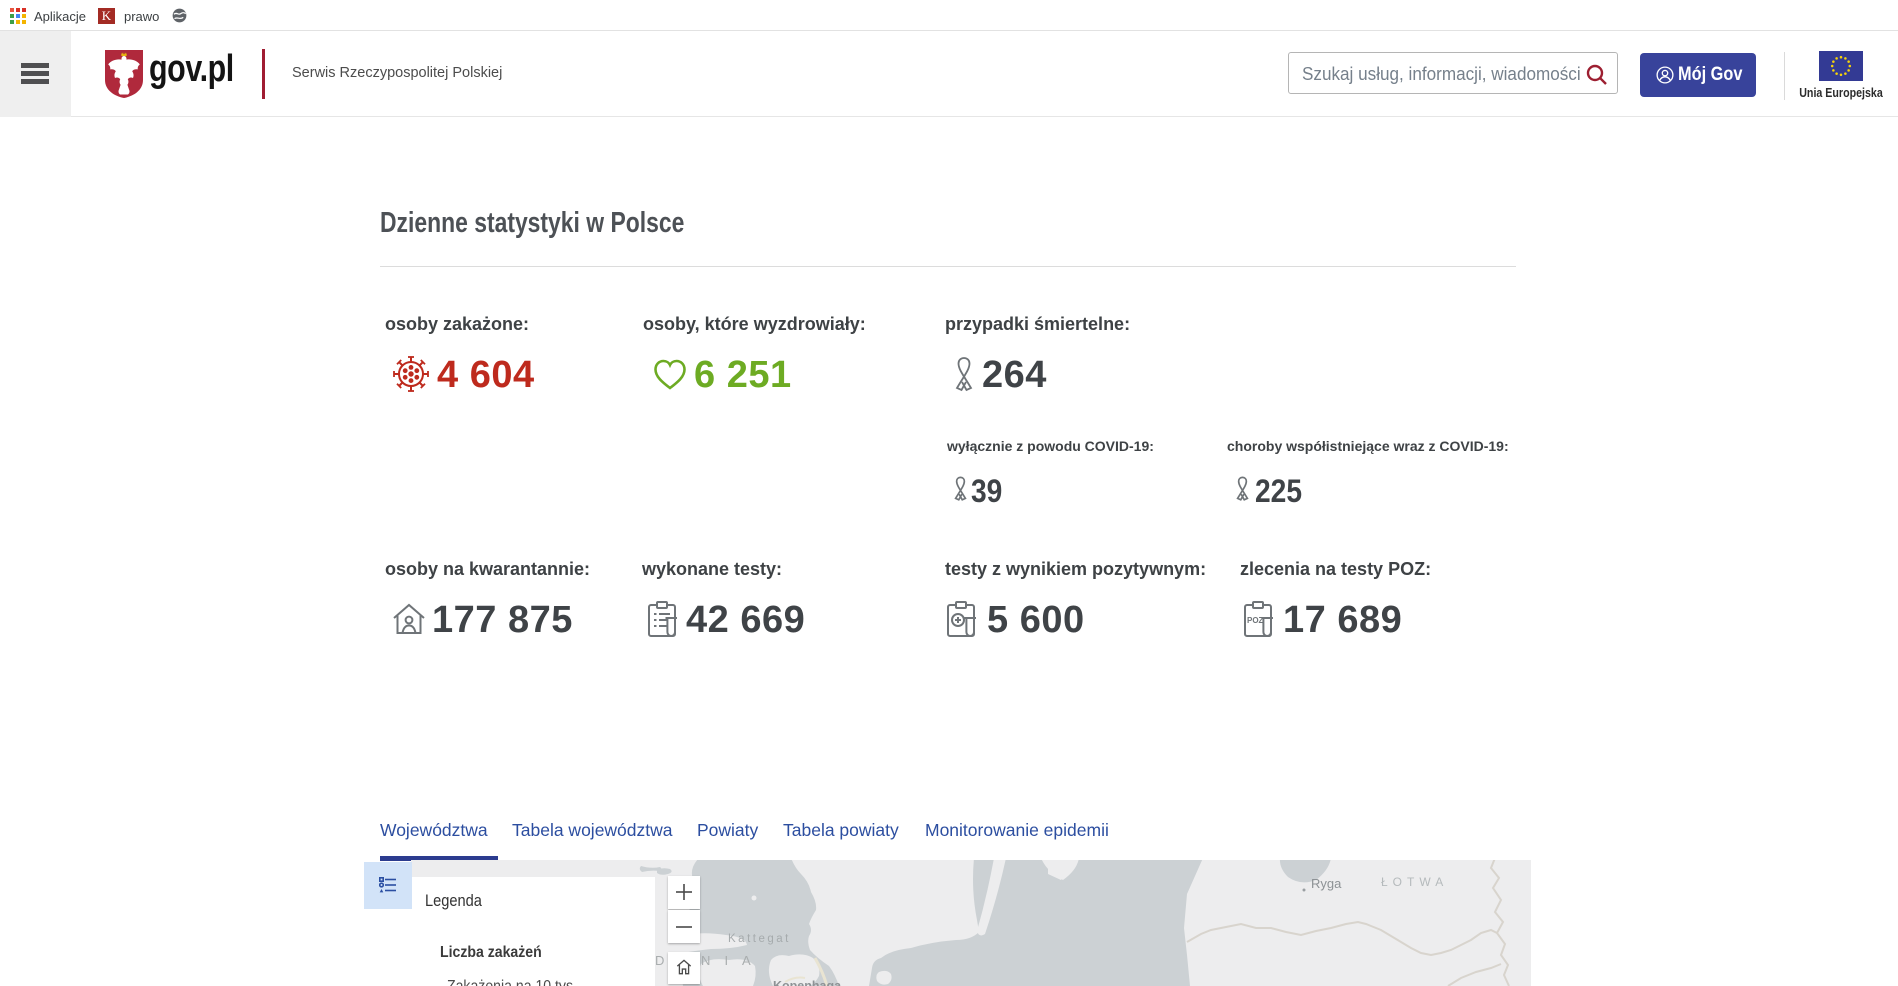  Describe the element at coordinates (759, 939) in the screenshot. I see `svg-text: Kattegat` at that location.